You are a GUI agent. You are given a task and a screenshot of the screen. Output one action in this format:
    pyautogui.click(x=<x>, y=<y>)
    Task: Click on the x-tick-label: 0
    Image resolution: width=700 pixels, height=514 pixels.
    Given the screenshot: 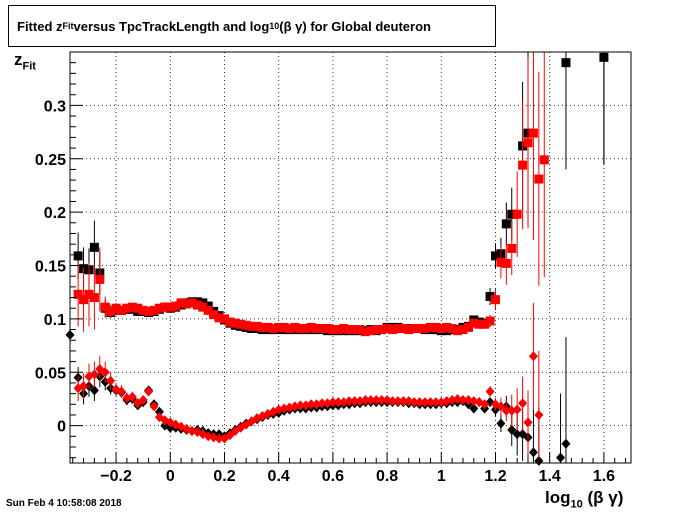 What is the action you would take?
    pyautogui.click(x=170, y=476)
    